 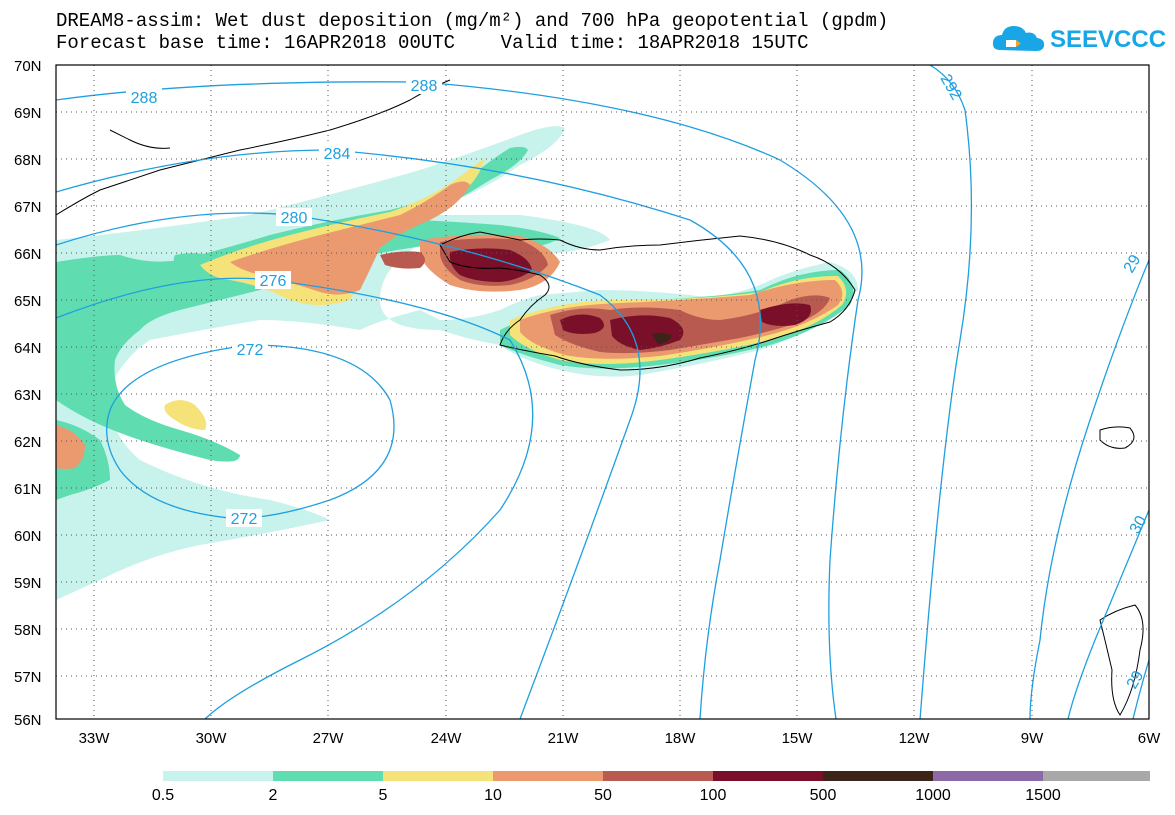 I want to click on contour-label: 276, so click(x=273, y=281).